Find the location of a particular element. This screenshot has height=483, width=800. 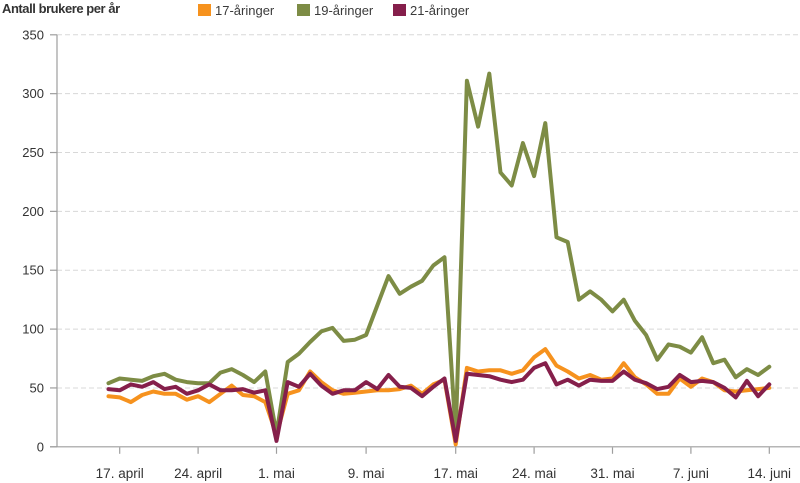

legend-item-21-aringer: 21-åringer is located at coordinates (431, 10).